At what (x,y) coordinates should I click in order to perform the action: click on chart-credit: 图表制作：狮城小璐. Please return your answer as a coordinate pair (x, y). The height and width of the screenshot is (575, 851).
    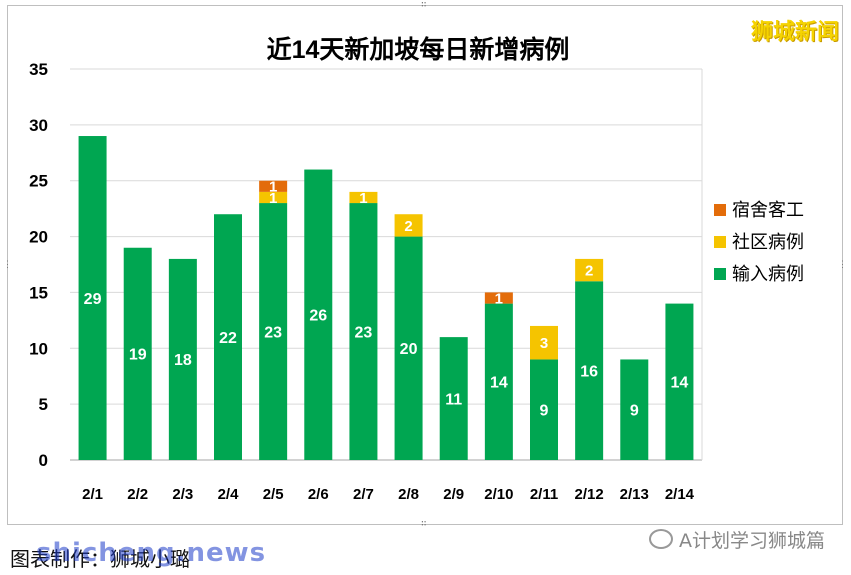
    Looking at the image, I should click on (100, 559).